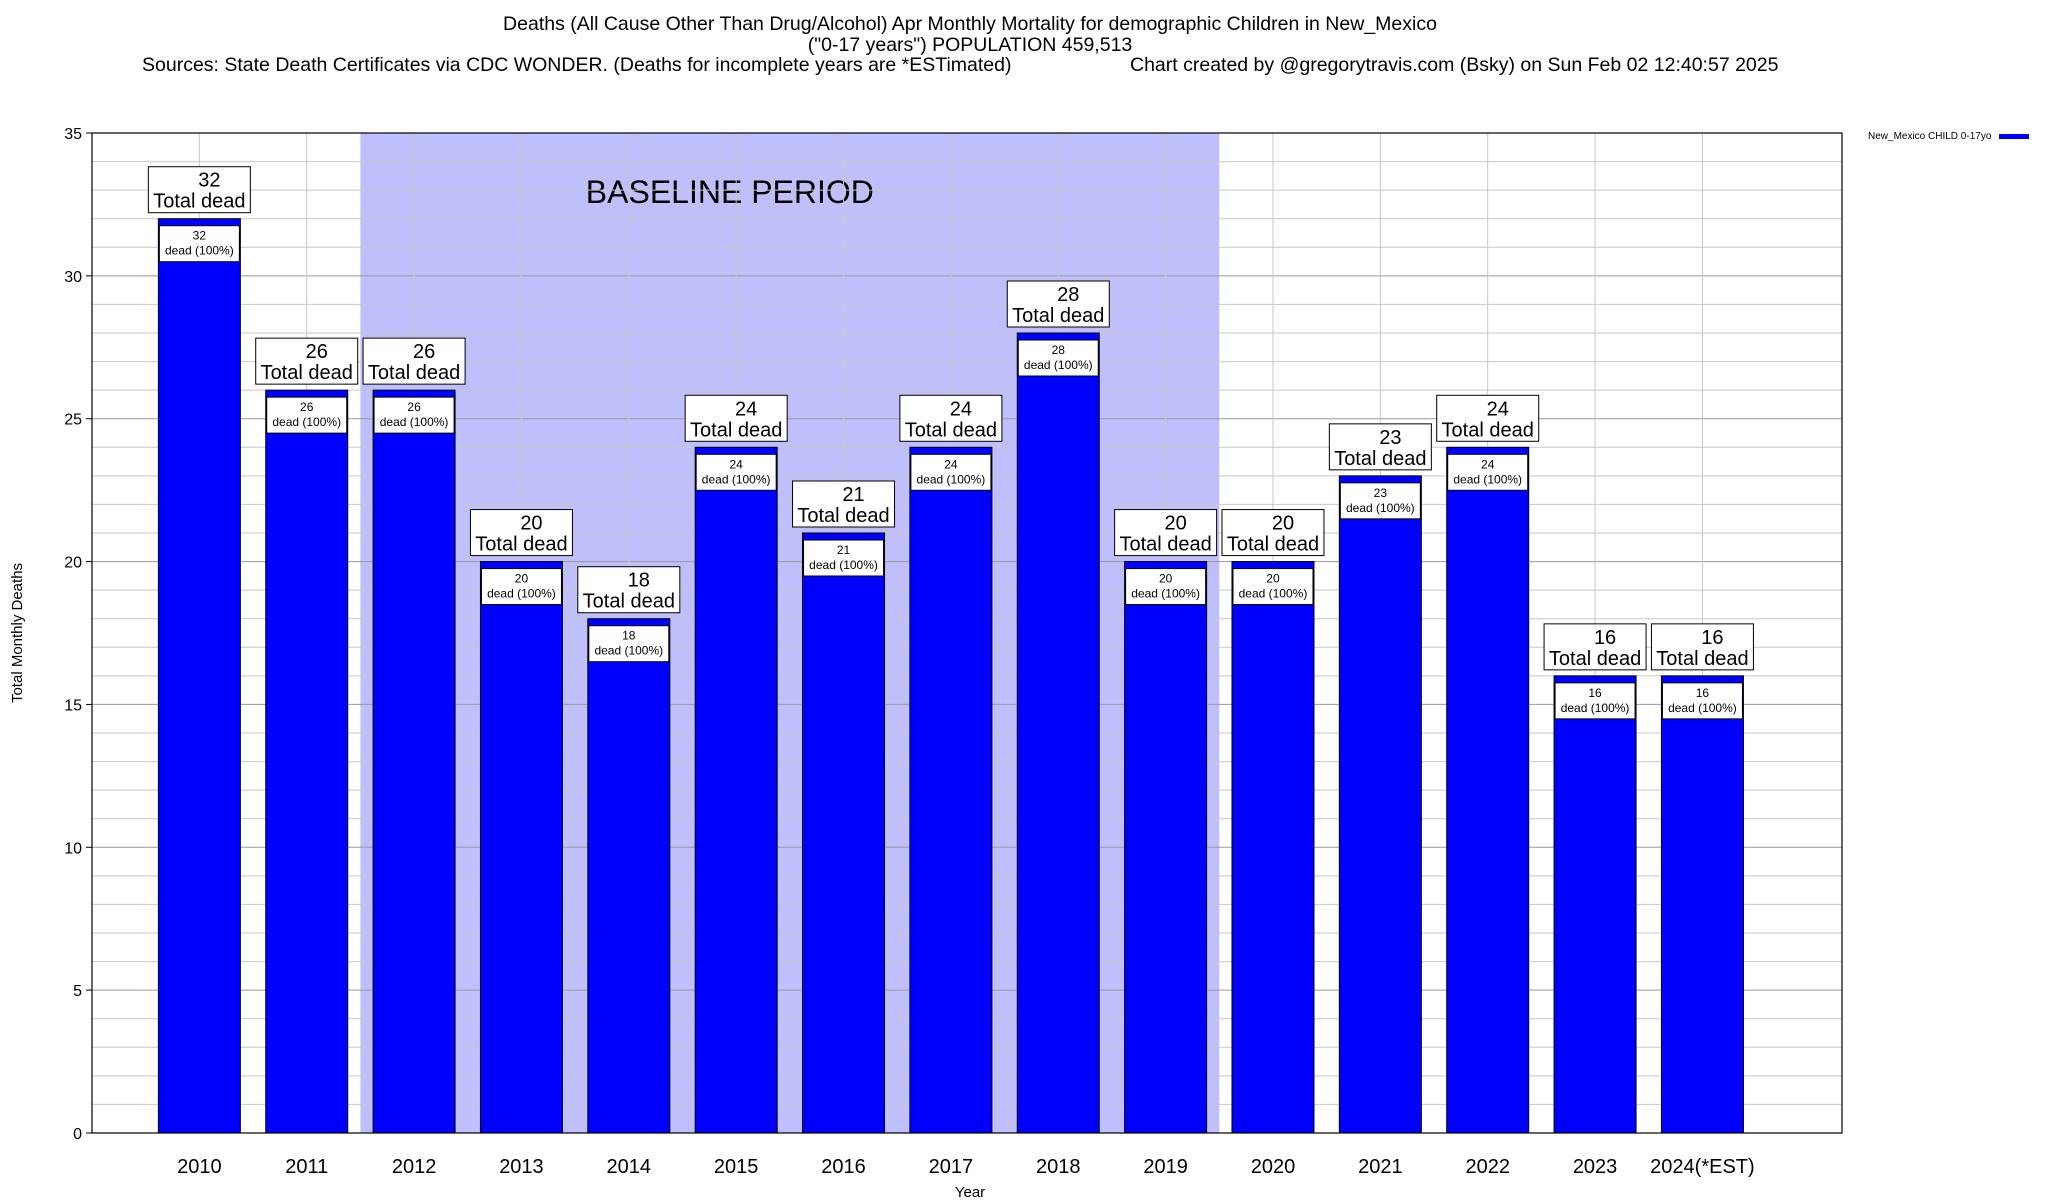 The height and width of the screenshot is (1200, 2048). What do you see at coordinates (424, 352) in the screenshot?
I see `bar-total-value-label: 26` at bounding box center [424, 352].